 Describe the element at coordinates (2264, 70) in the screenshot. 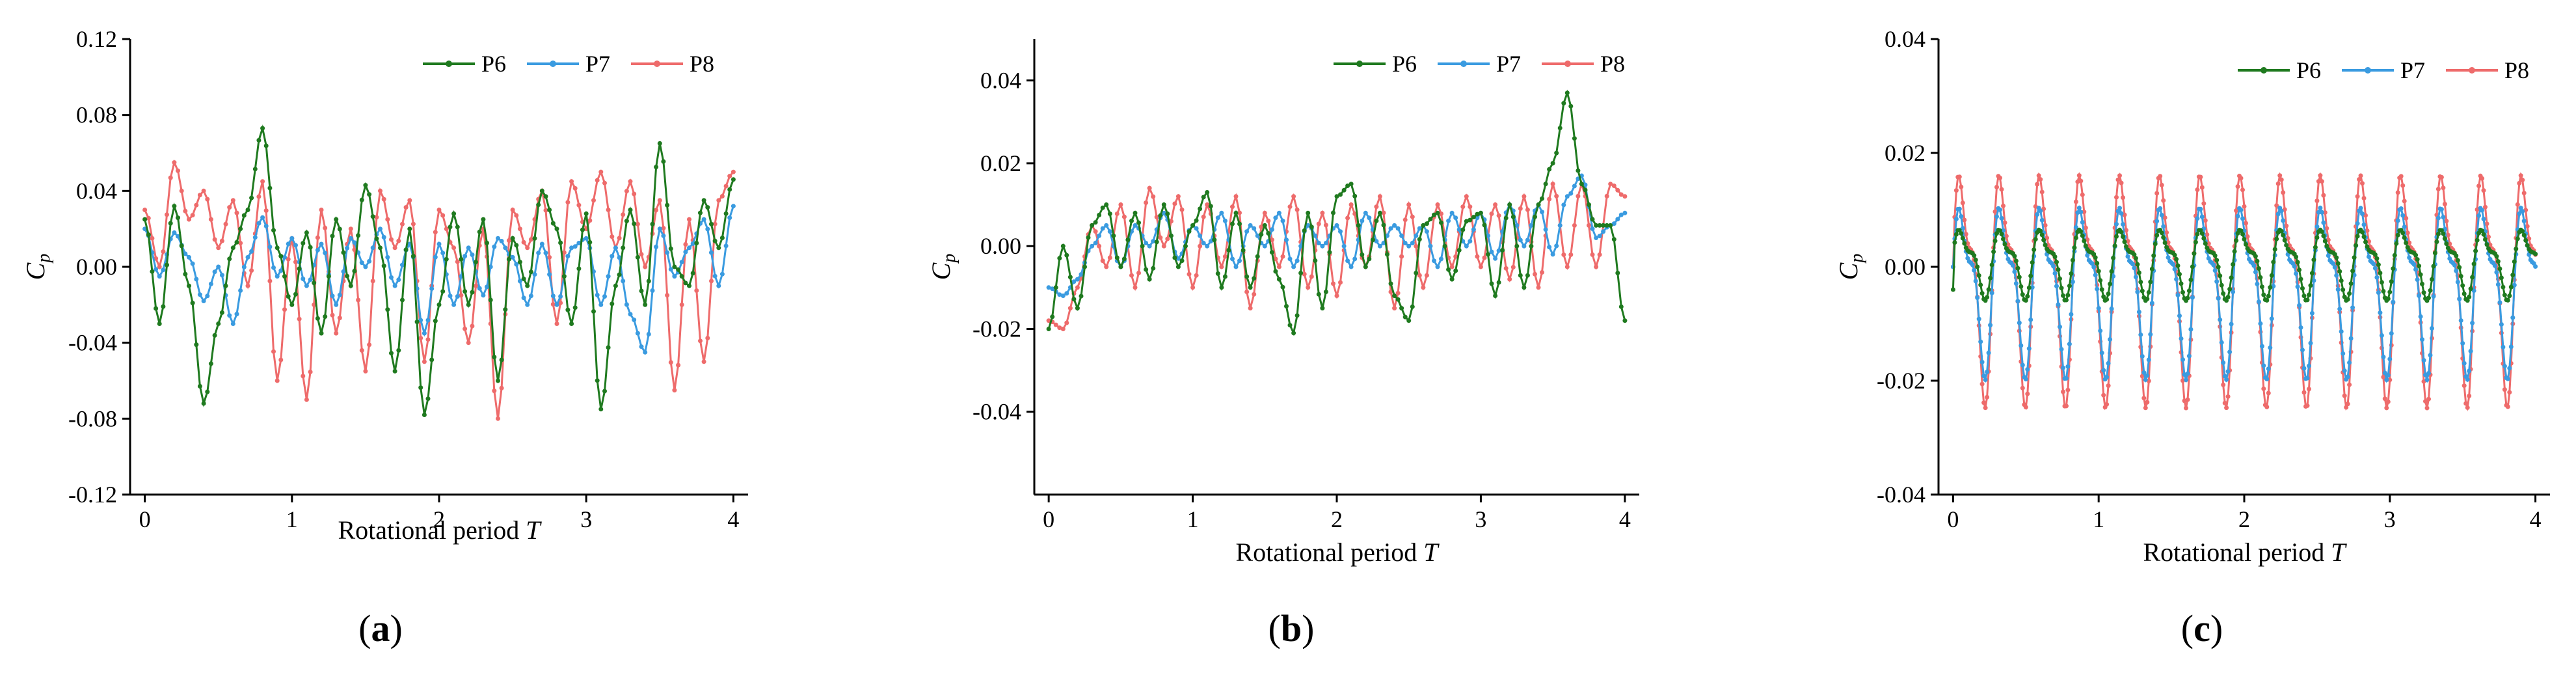

I see `legend-marker-p6-c` at that location.